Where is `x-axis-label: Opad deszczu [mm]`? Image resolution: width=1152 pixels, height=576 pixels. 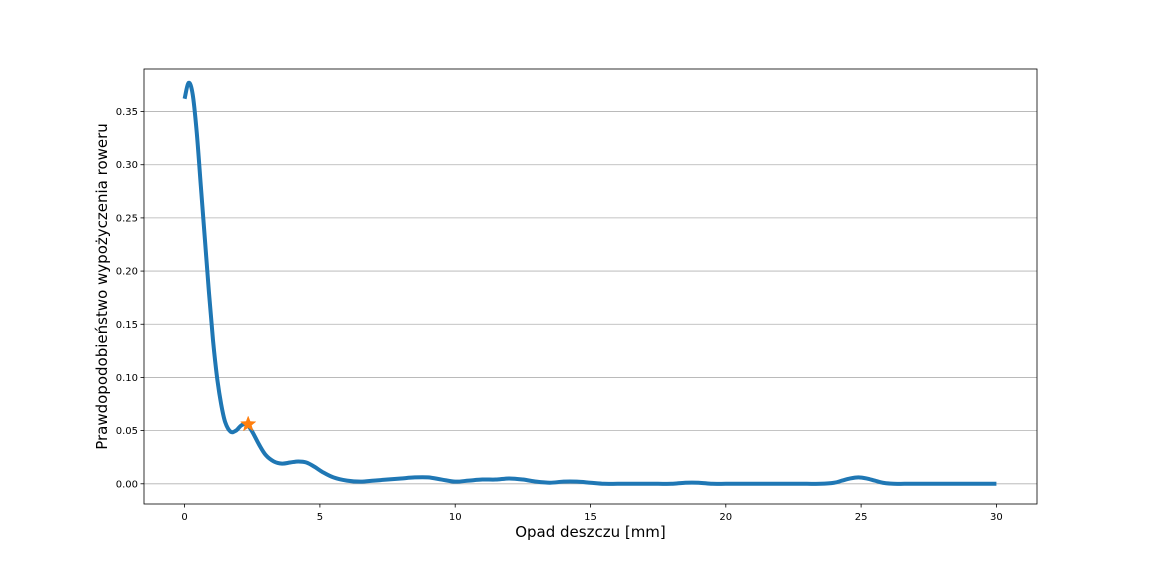
x-axis-label: Opad deszczu [mm] is located at coordinates (590, 532).